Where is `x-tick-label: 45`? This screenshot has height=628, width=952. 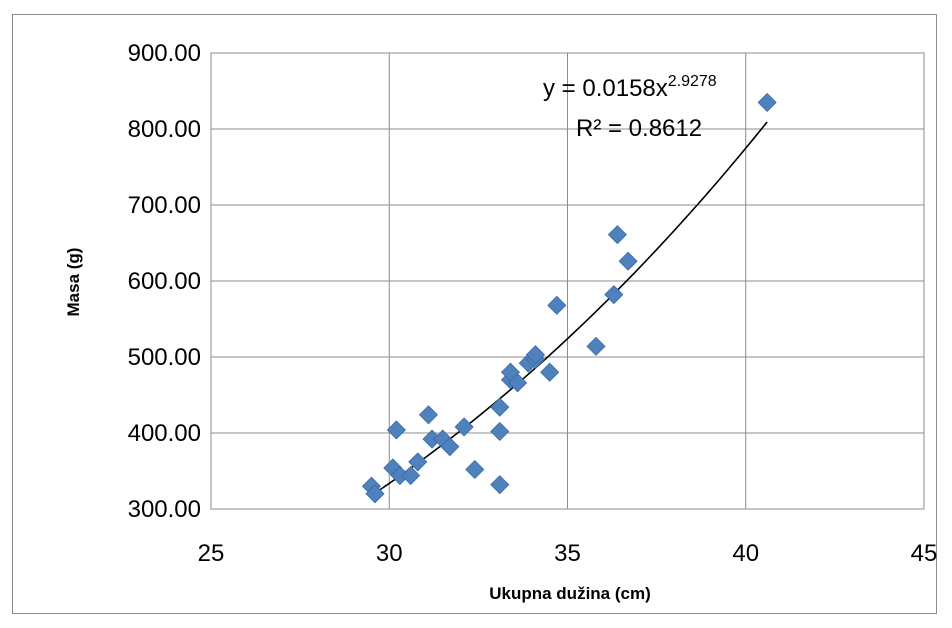 x-tick-label: 45 is located at coordinates (924, 553).